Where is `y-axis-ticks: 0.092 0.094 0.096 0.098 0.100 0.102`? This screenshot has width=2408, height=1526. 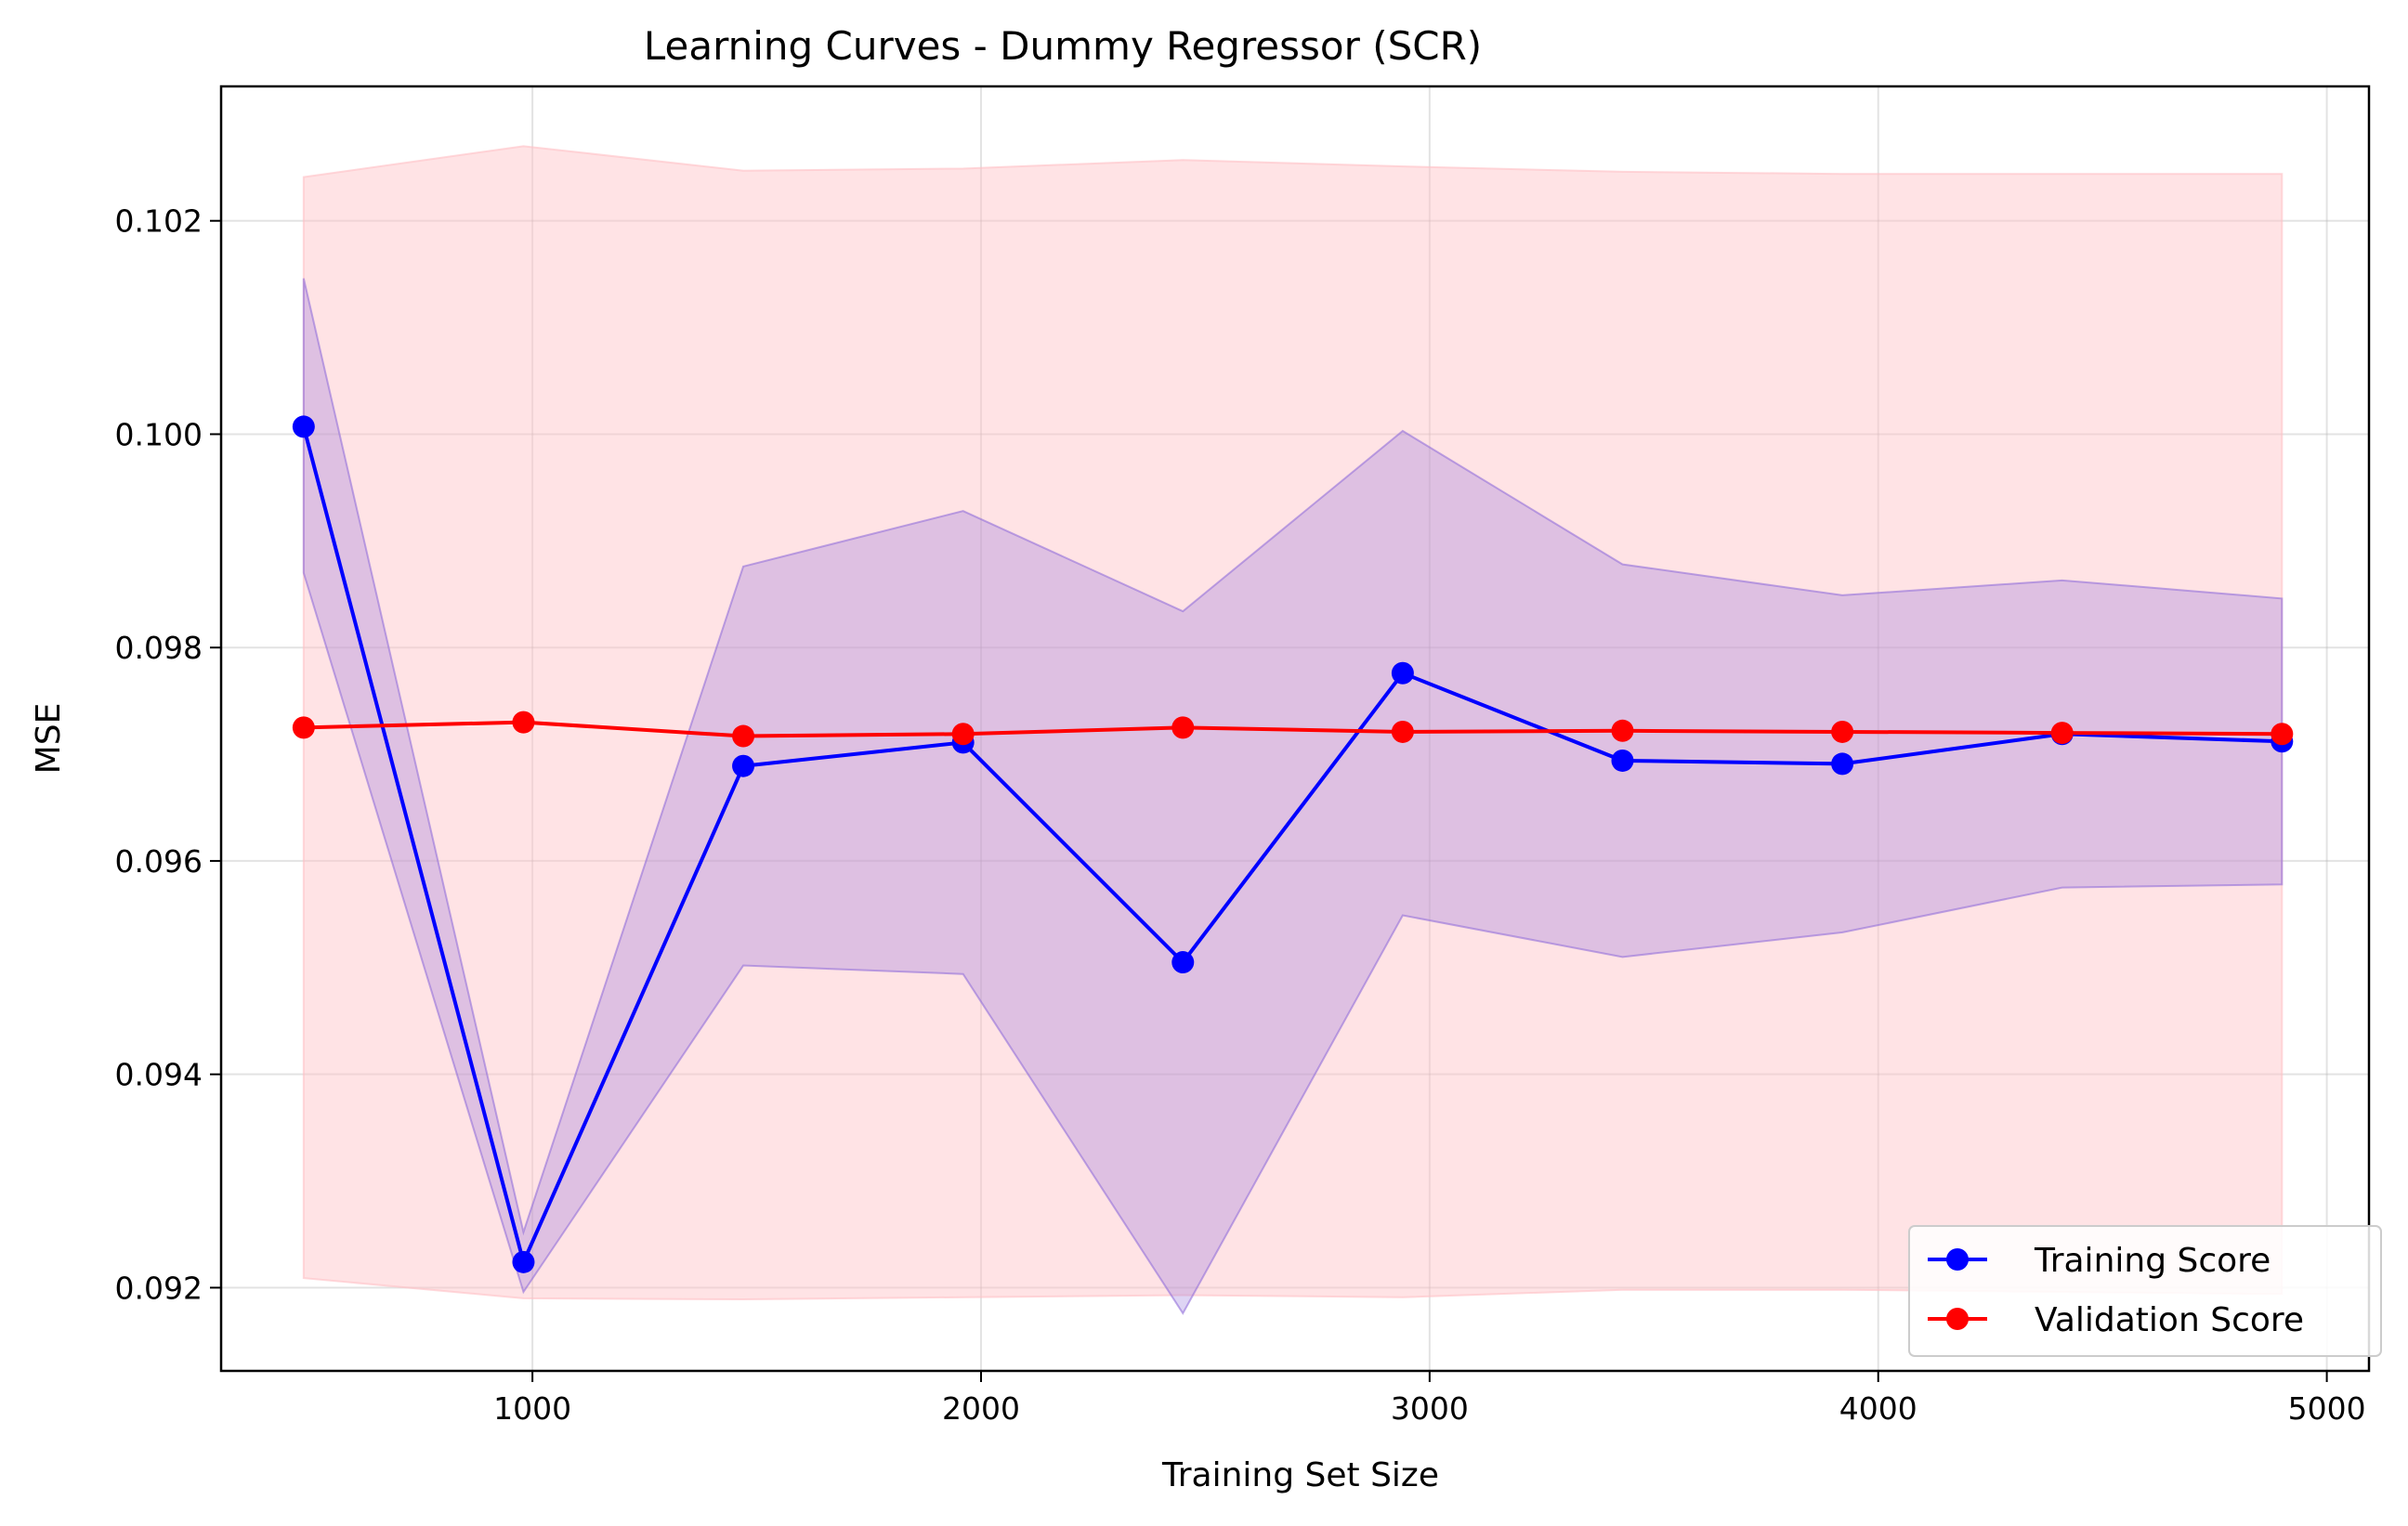
y-axis-ticks: 0.092 0.094 0.096 0.098 0.100 0.102 is located at coordinates (168, 754).